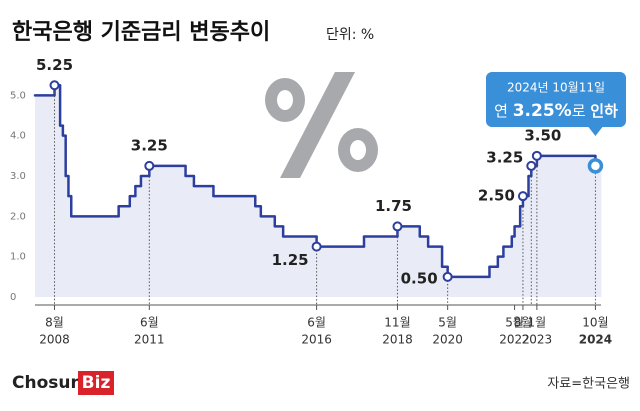  I want to click on logo: Chosun, so click(47, 383).